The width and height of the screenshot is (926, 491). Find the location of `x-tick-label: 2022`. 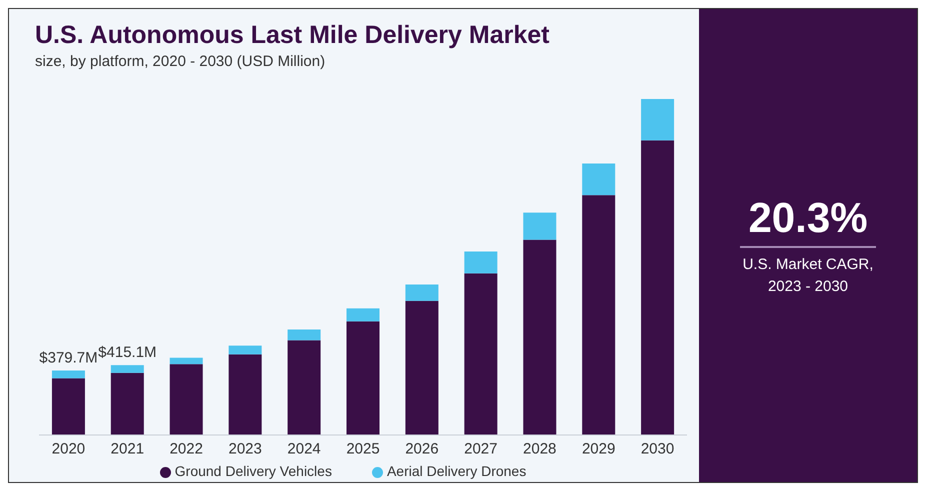

x-tick-label: 2022 is located at coordinates (186, 449).